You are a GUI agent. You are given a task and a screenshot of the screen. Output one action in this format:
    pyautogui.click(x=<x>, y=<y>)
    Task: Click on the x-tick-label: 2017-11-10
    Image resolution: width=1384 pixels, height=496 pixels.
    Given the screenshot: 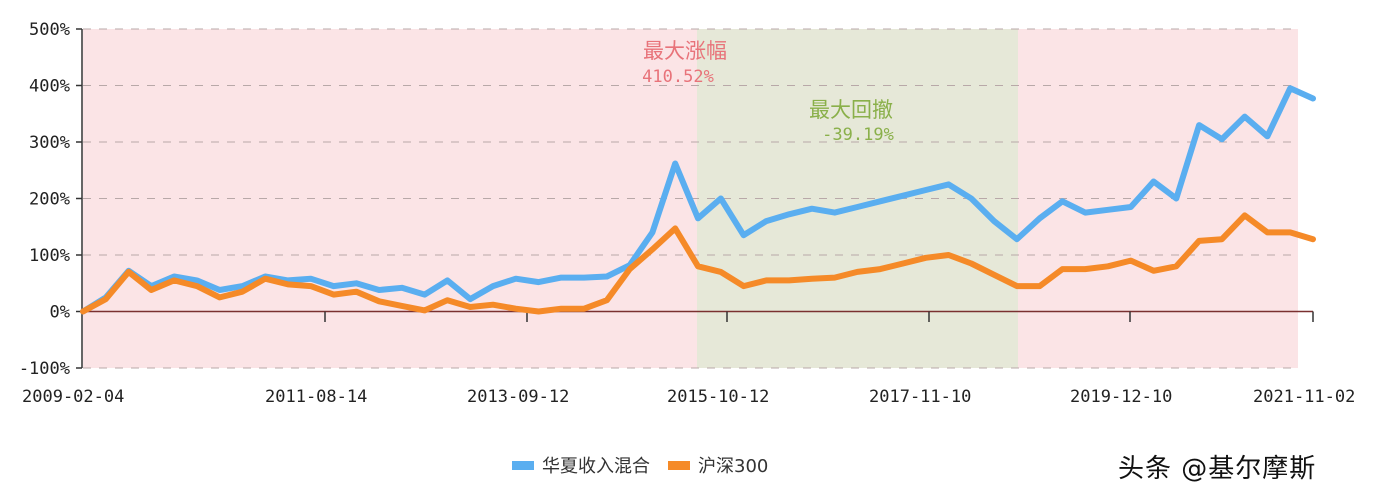 What is the action you would take?
    pyautogui.click(x=920, y=397)
    